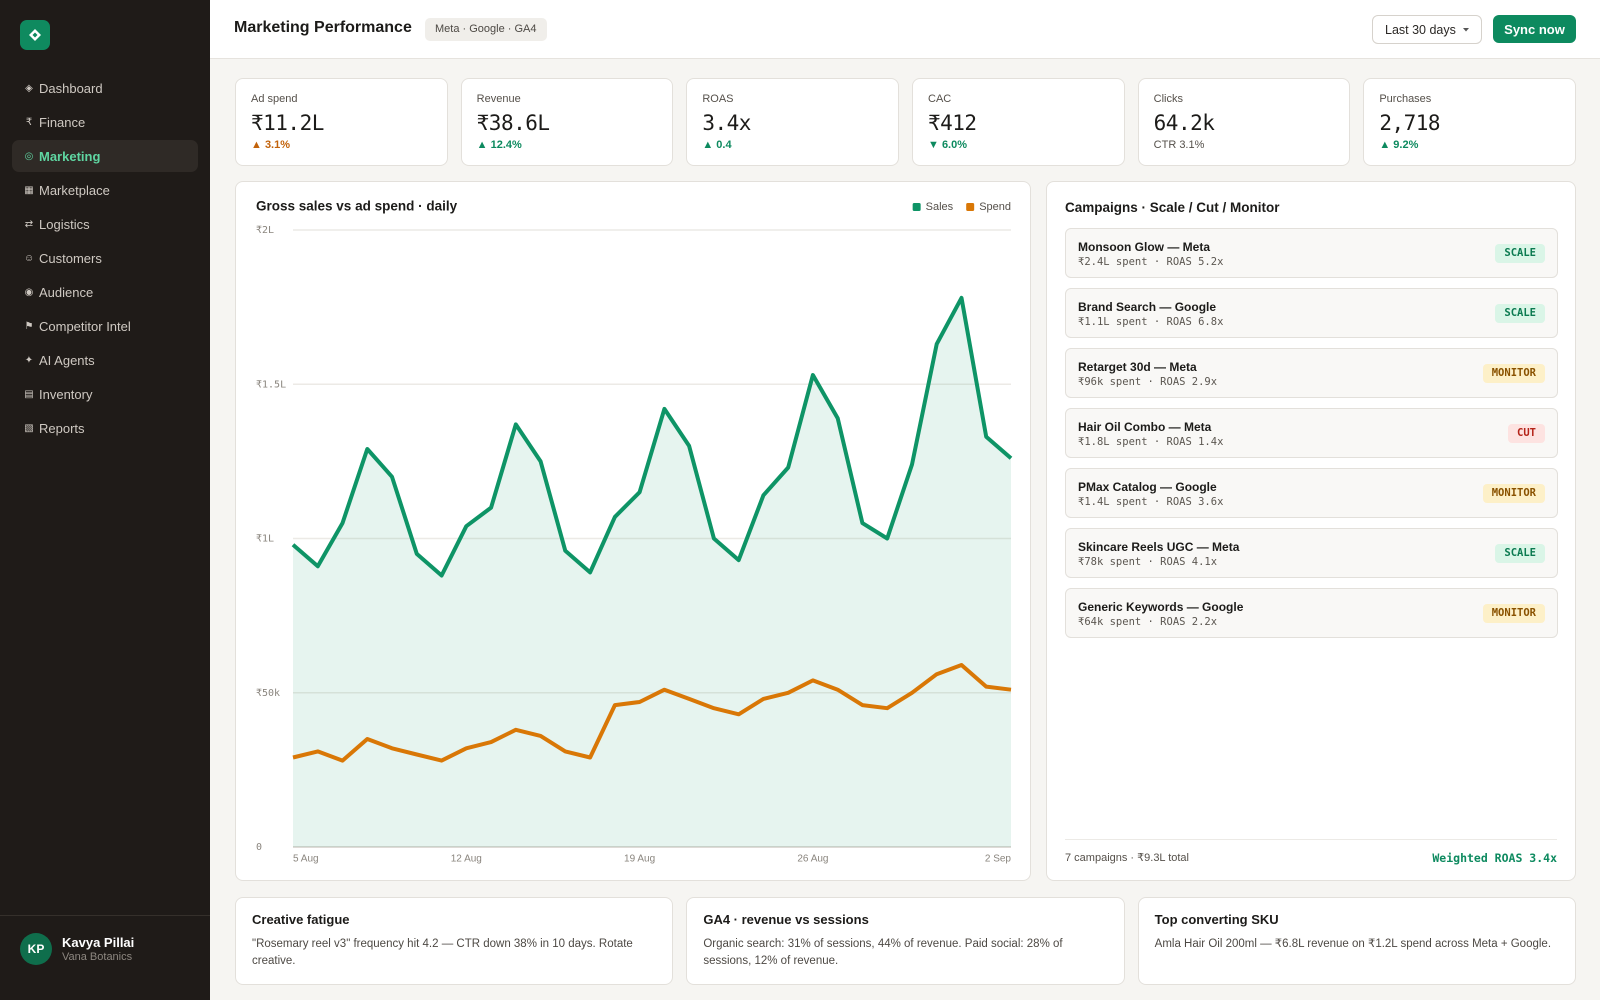 Image resolution: width=1600 pixels, height=1000 pixels. Describe the element at coordinates (1159, 547) in the screenshot. I see `campaign-name: Skincare Reels UGC — Meta` at that location.